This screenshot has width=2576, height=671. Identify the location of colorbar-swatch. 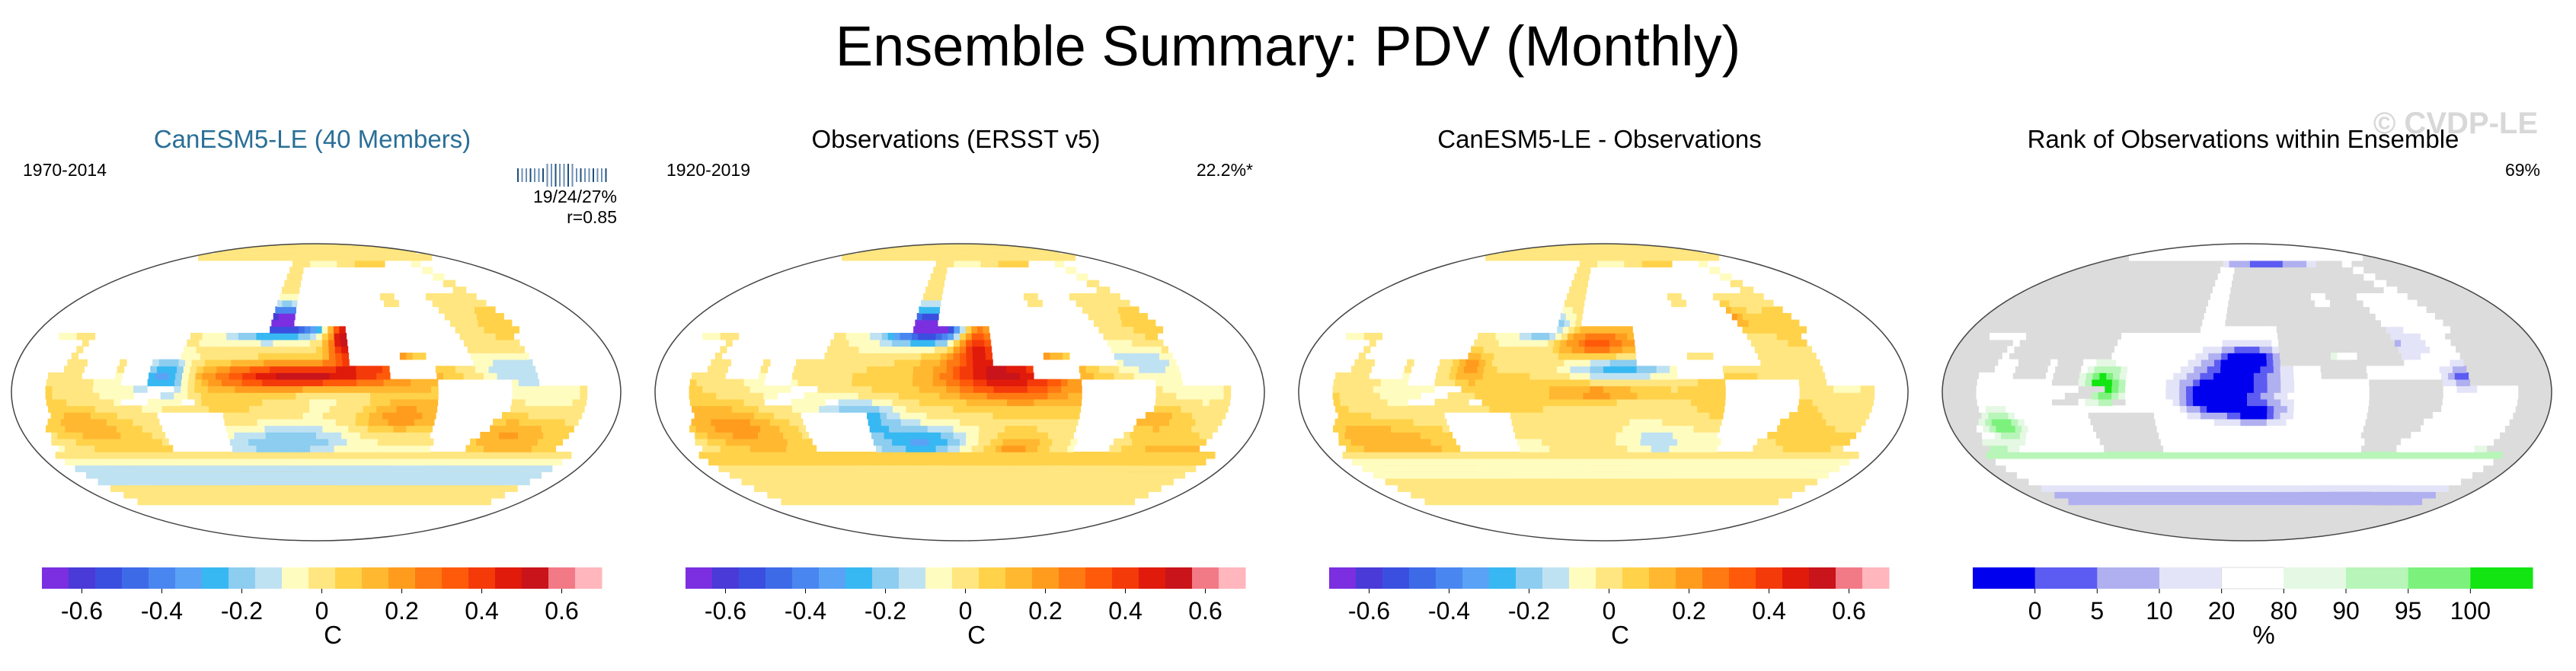
(753, 578).